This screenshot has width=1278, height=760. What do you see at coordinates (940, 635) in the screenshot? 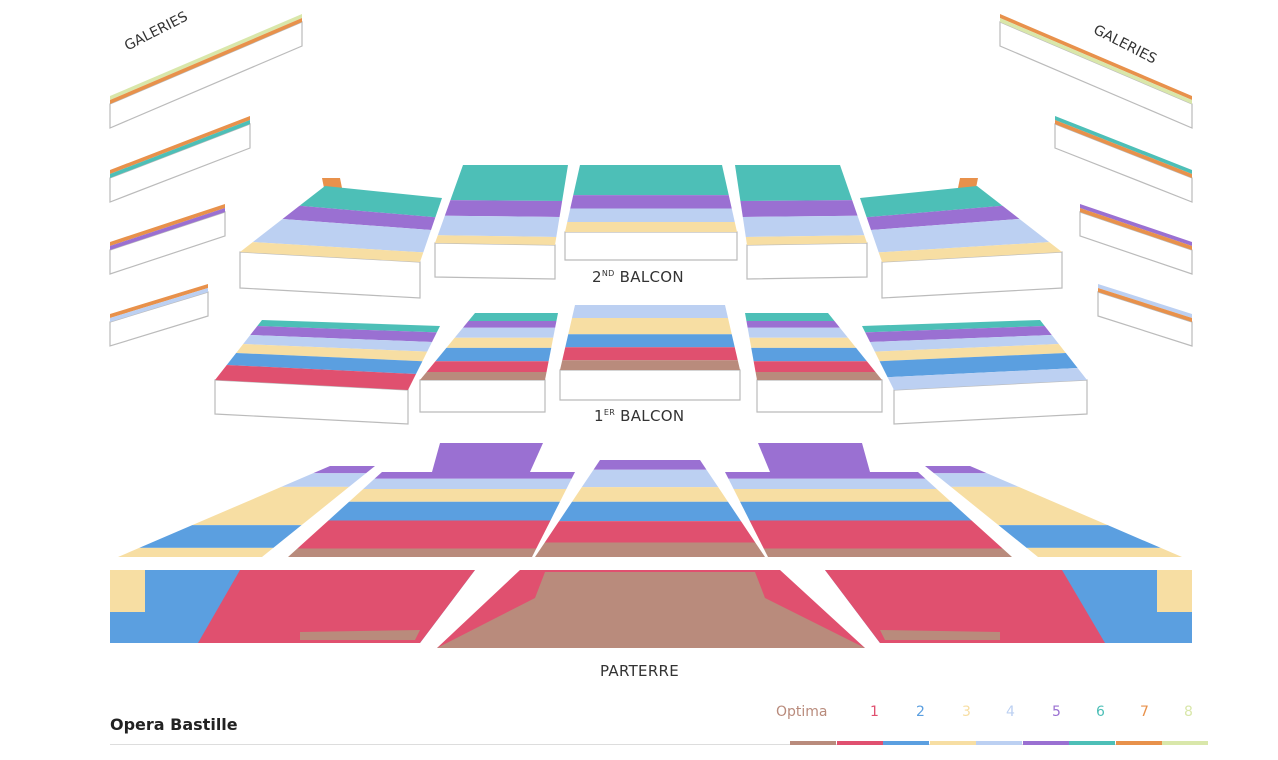
I see `parterre-lower-right-optima` at bounding box center [940, 635].